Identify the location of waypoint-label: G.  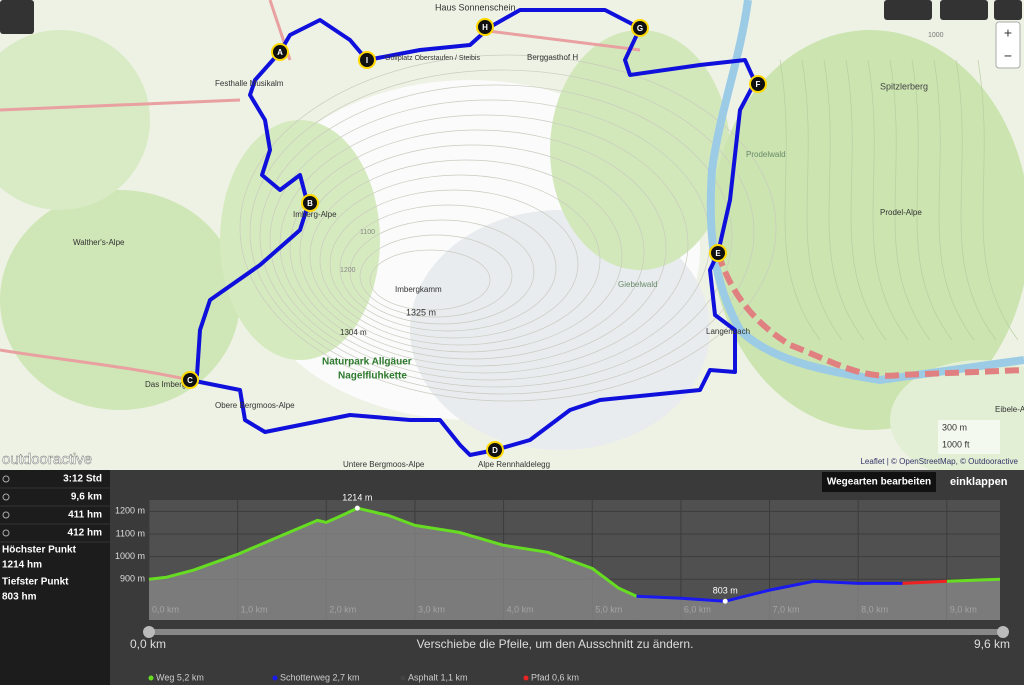
(640, 28).